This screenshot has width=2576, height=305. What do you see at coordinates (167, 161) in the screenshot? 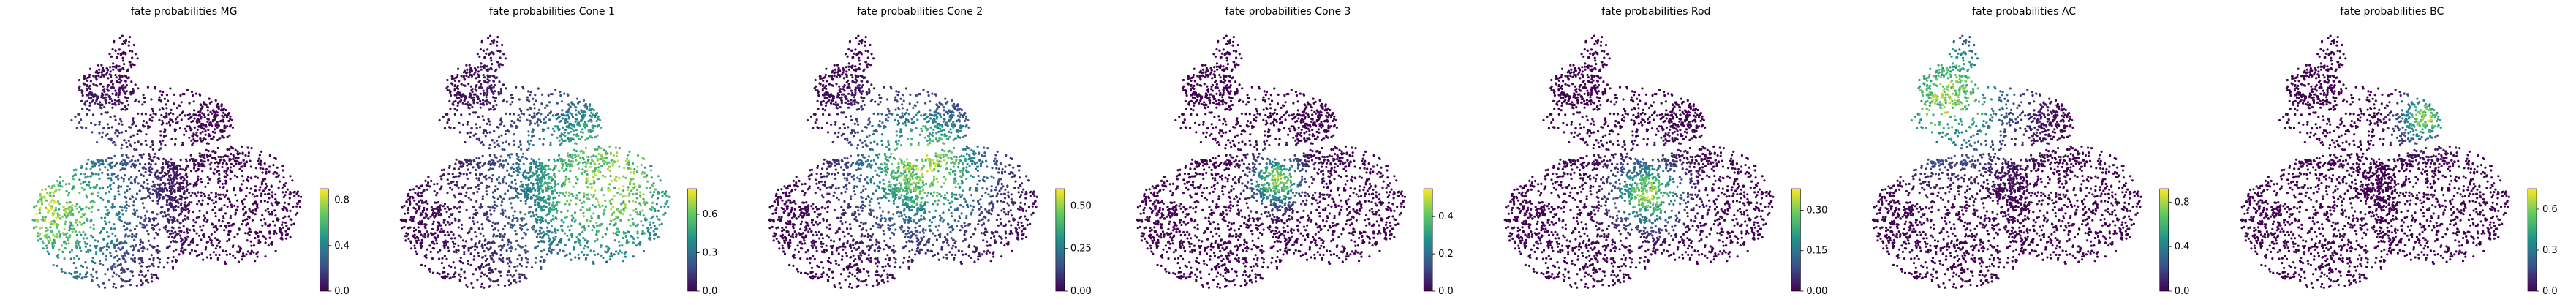
I see `cell-points` at bounding box center [167, 161].